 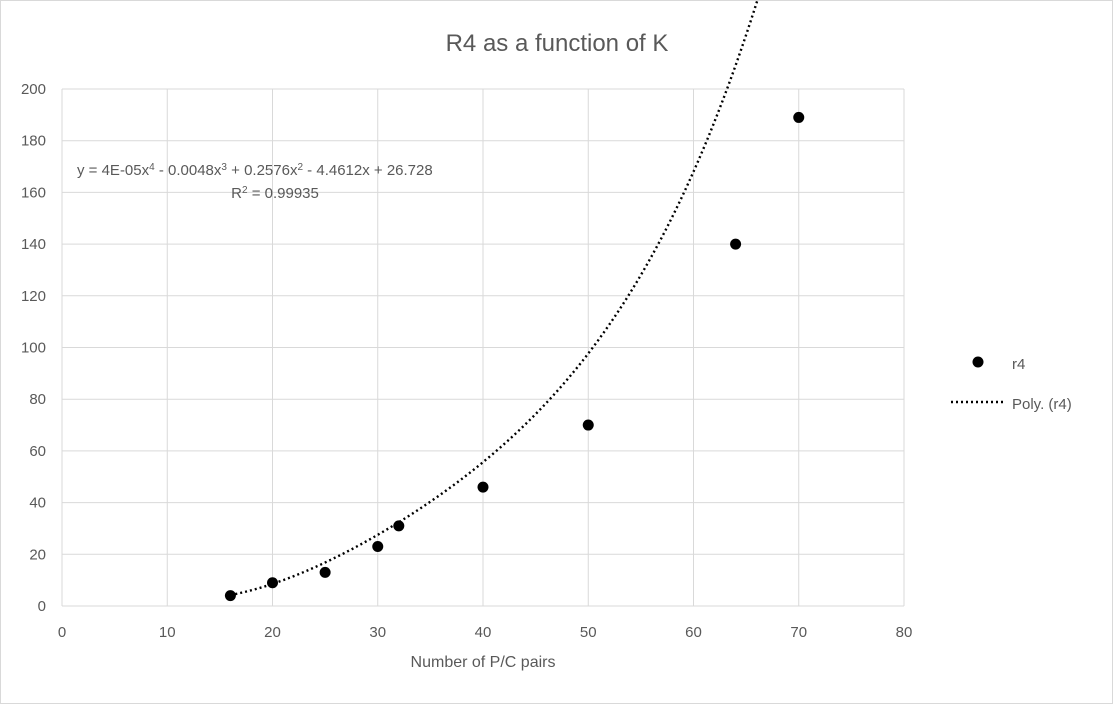 I want to click on y-tick-label: 160, so click(x=33, y=192).